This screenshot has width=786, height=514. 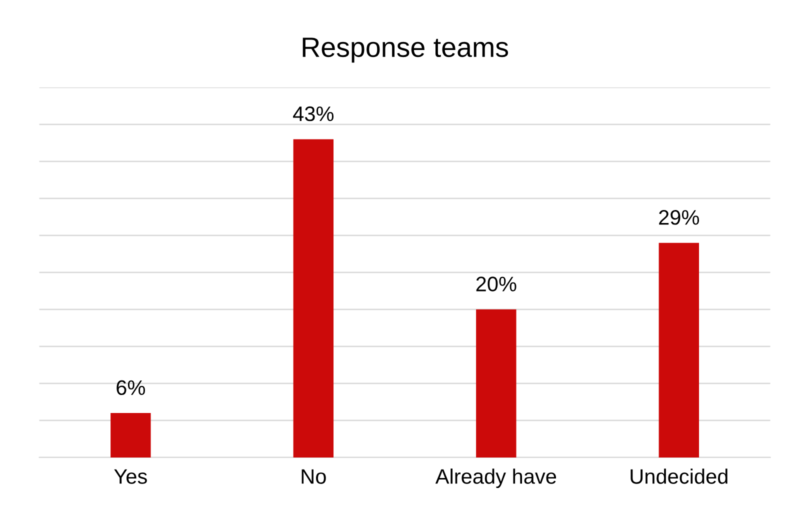 What do you see at coordinates (130, 388) in the screenshot?
I see `data-label: 6%` at bounding box center [130, 388].